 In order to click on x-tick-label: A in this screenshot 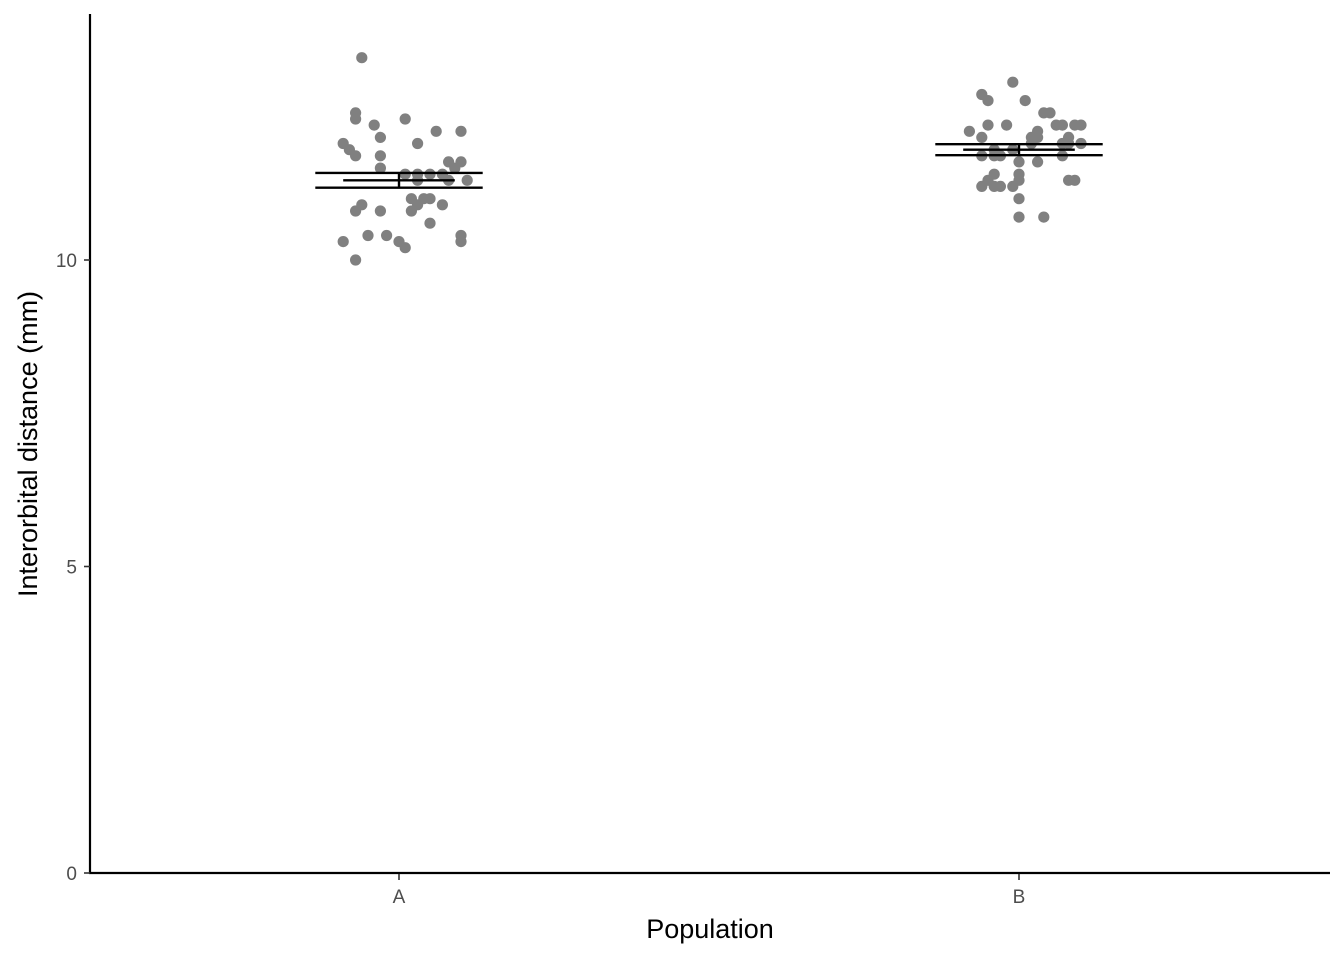, I will do `click(399, 897)`.